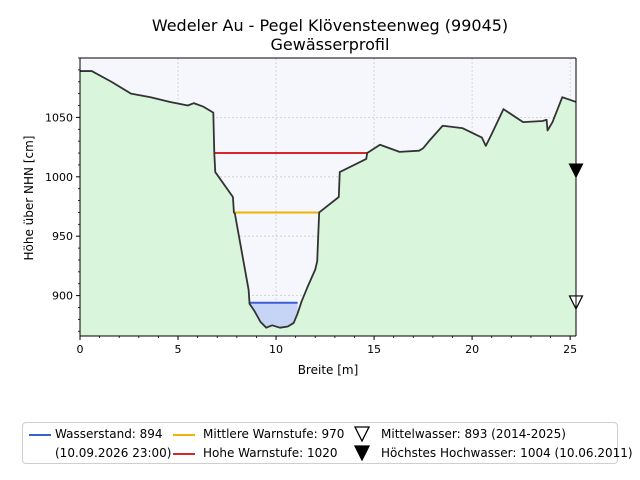 This screenshot has width=640, height=480. Describe the element at coordinates (374, 349) in the screenshot. I see `x-tick-label: 15` at that location.